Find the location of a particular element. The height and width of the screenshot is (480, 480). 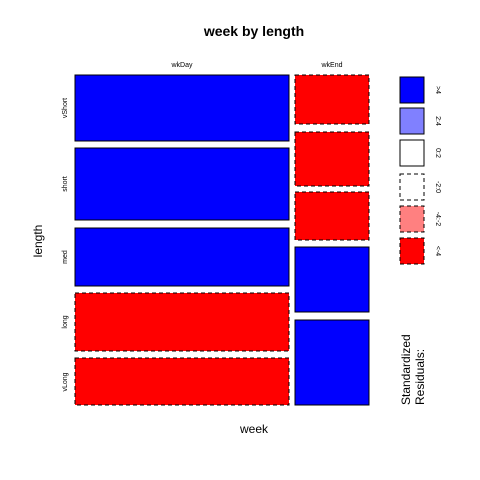

x-axis-label: week is located at coordinates (254, 429).